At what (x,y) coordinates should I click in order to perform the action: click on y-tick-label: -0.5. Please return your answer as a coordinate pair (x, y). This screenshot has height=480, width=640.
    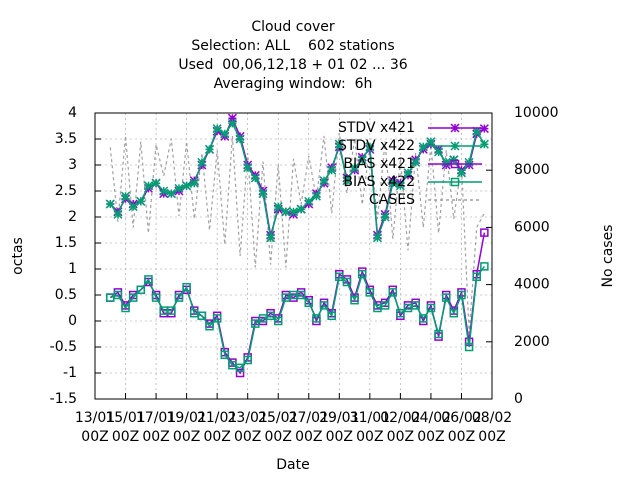
    Looking at the image, I should click on (63, 347).